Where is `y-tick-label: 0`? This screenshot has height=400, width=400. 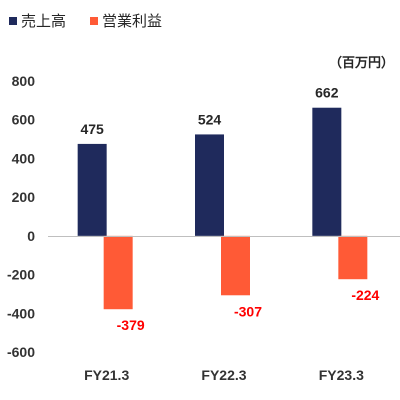
y-tick-label: 0 is located at coordinates (31, 236).